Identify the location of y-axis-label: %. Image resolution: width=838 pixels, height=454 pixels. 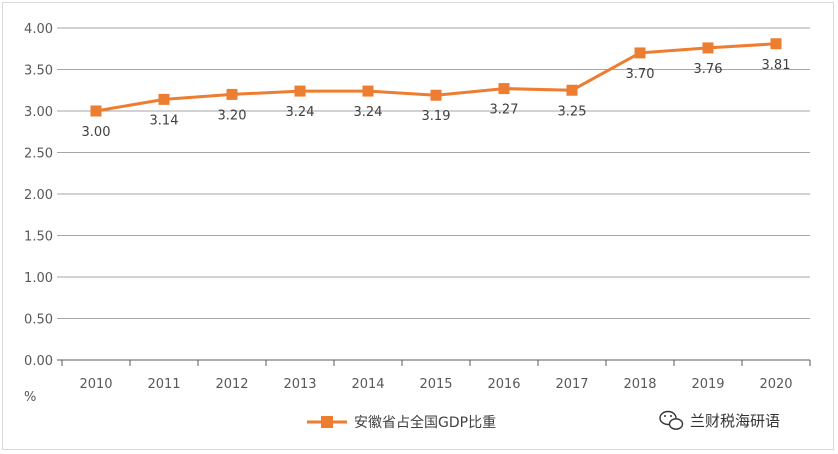
(30, 397).